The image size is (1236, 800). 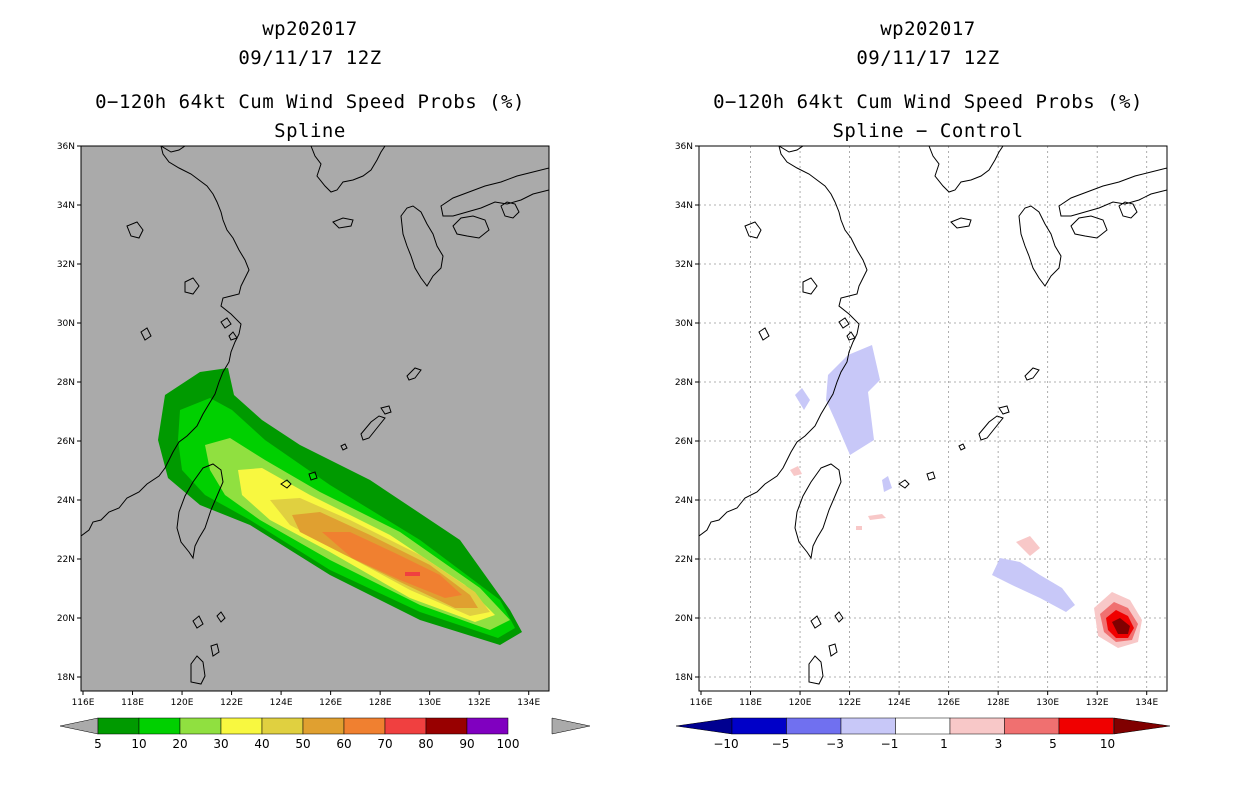 What do you see at coordinates (281, 703) in the screenshot?
I see `left-lon-label: 124E` at bounding box center [281, 703].